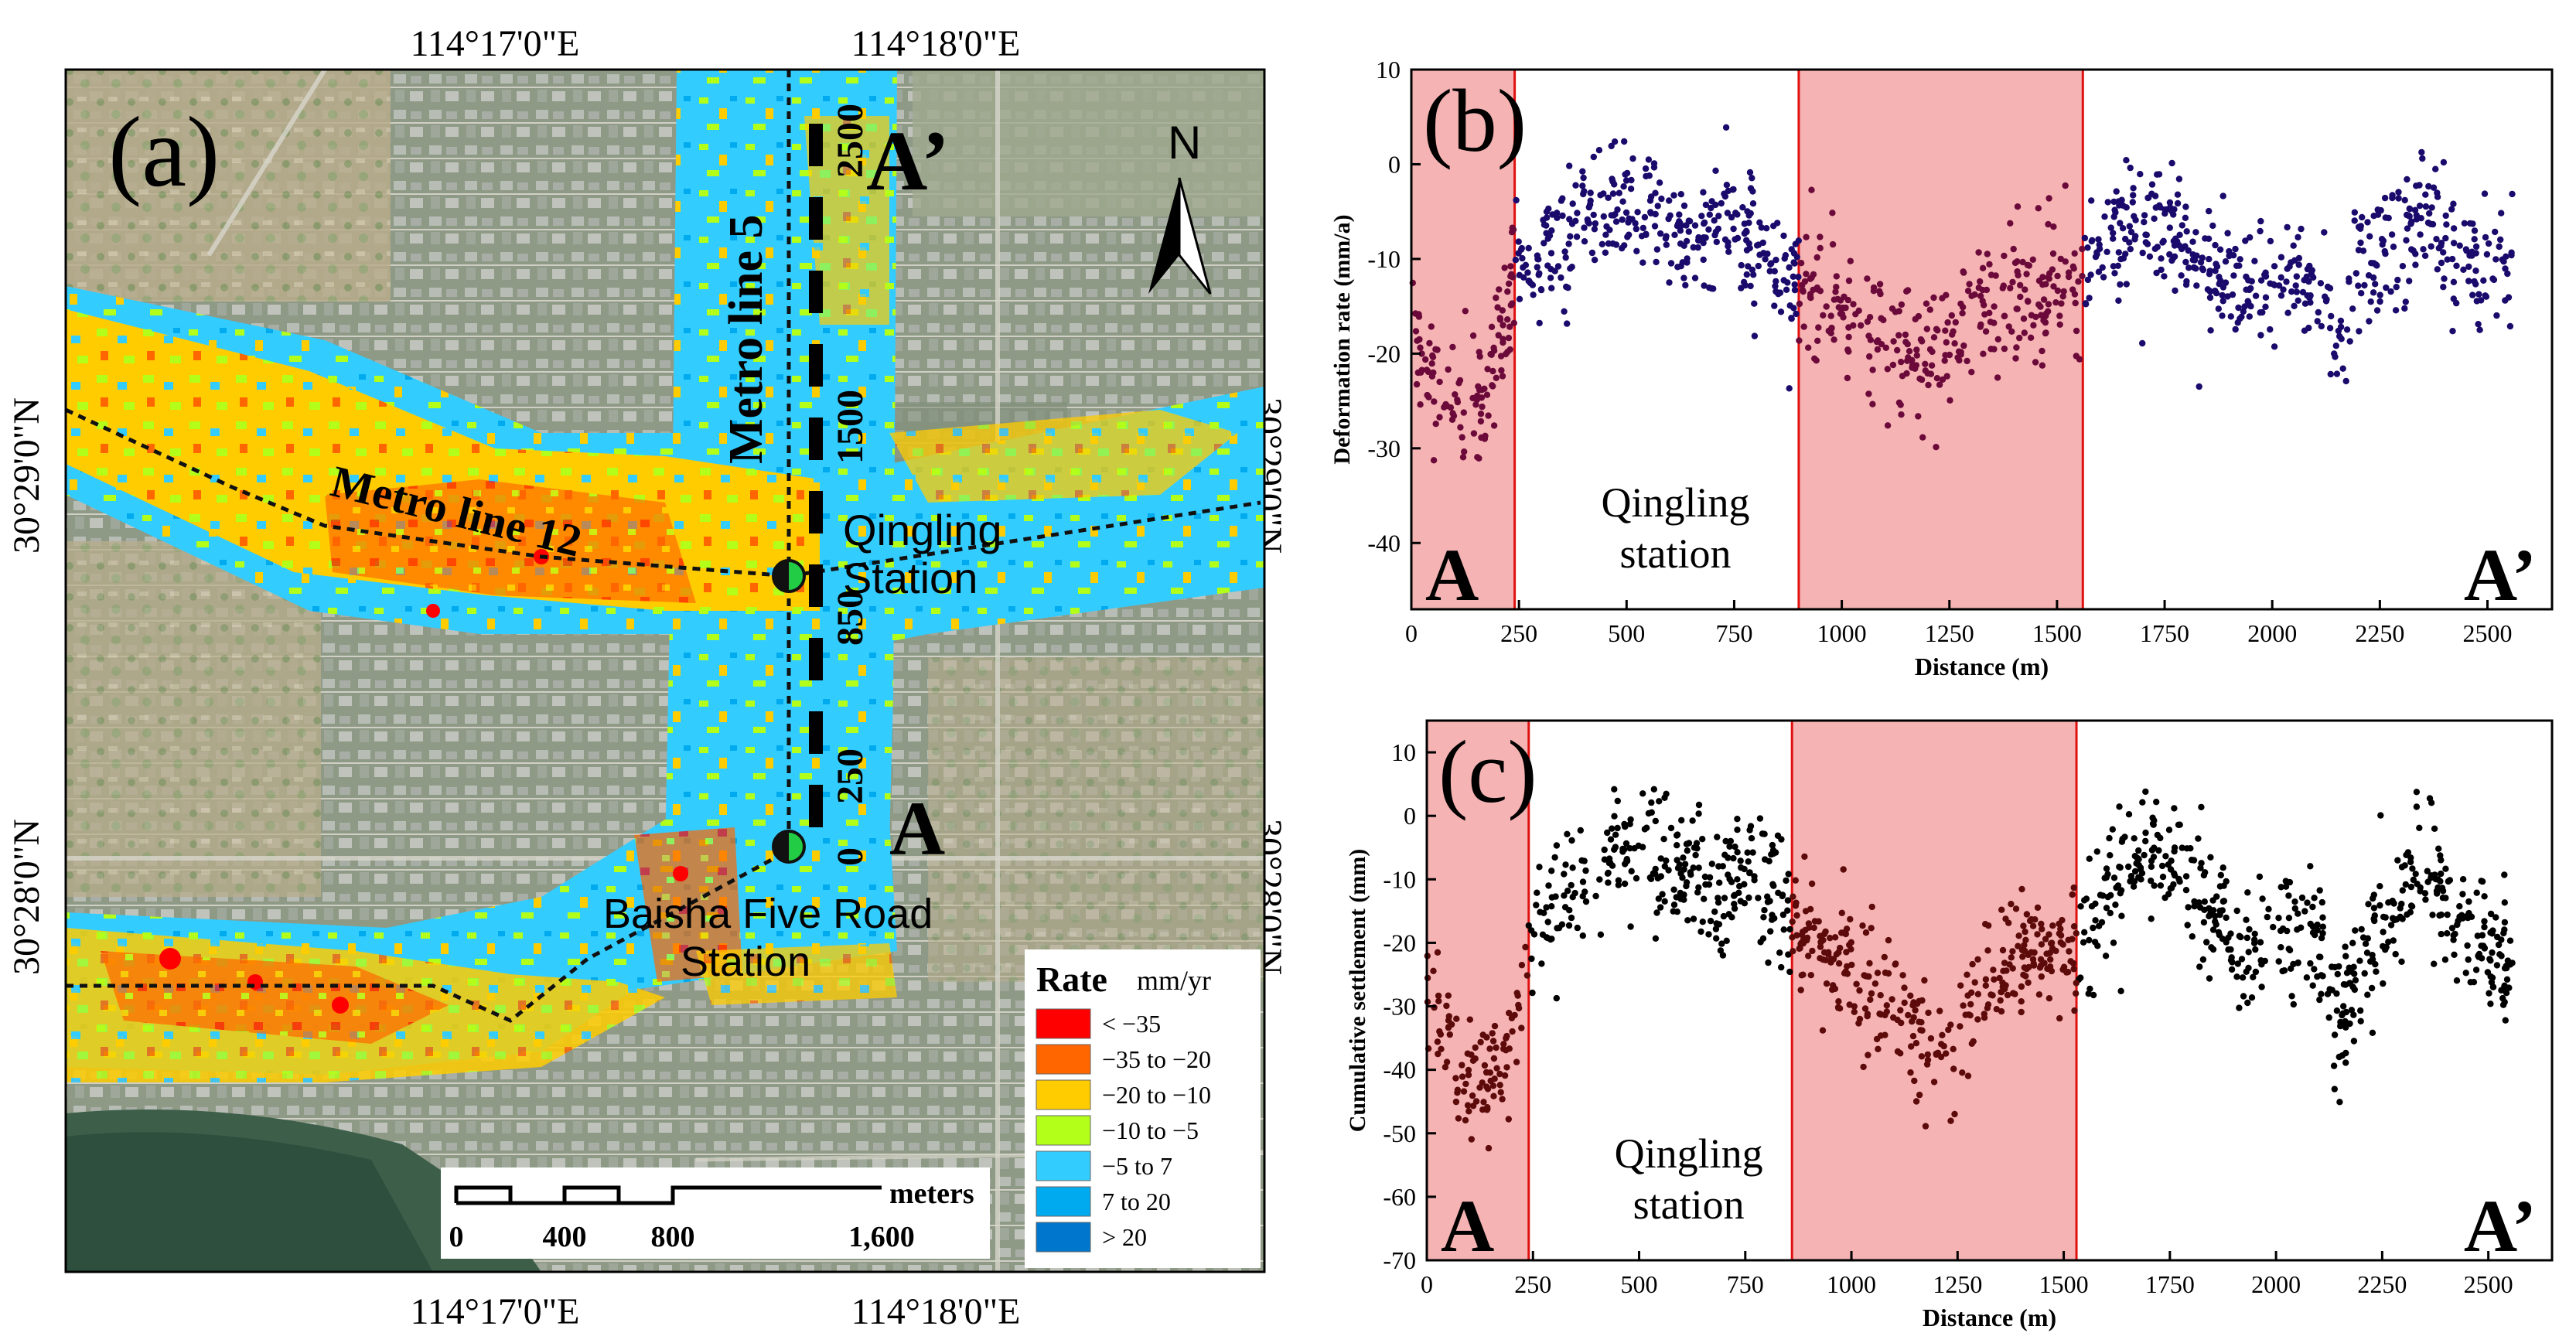  Describe the element at coordinates (673, 1237) in the screenshot. I see `scale-tick-800: 800` at that location.